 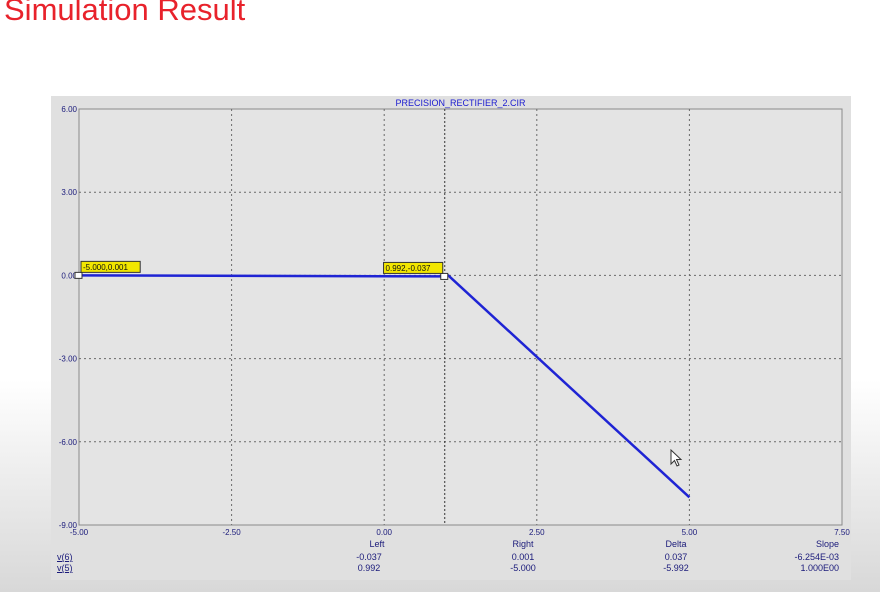 What do you see at coordinates (369, 557) in the screenshot?
I see `v6-left-value: -0.037` at bounding box center [369, 557].